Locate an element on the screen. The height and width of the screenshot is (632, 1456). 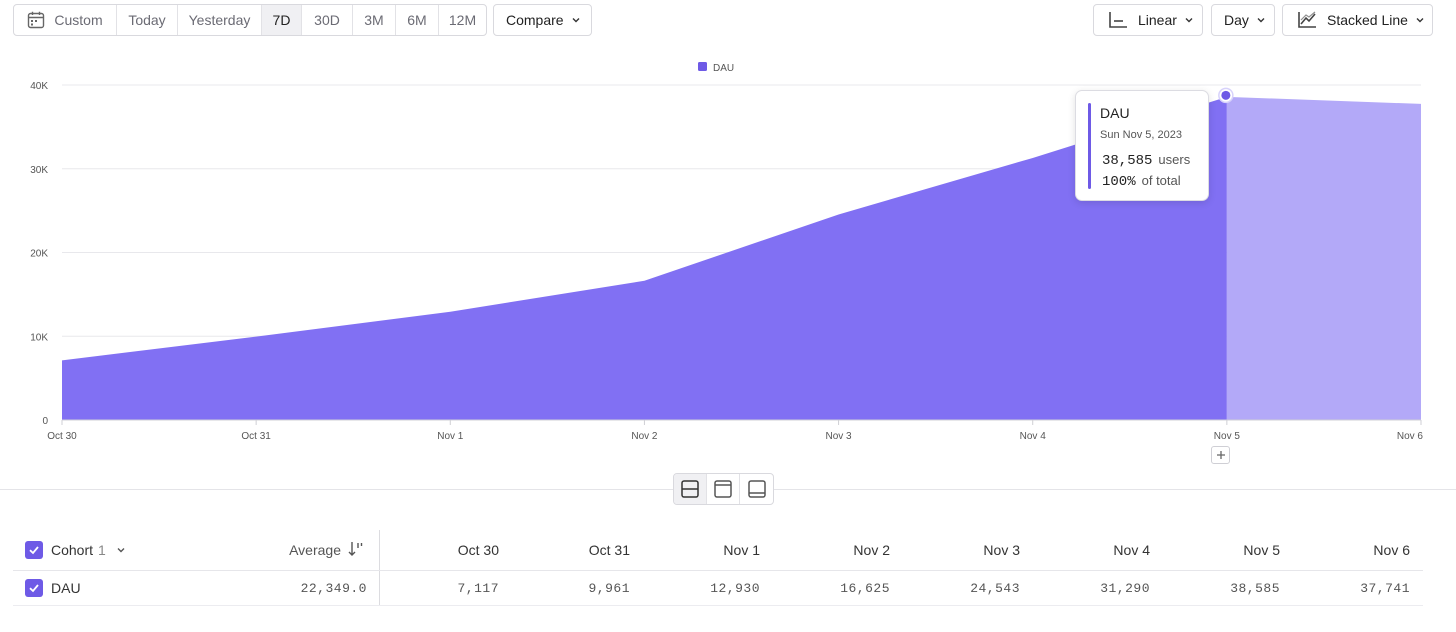
chart-y-axis: 0 10K 20K 30K 40K is located at coordinates (39, 254).